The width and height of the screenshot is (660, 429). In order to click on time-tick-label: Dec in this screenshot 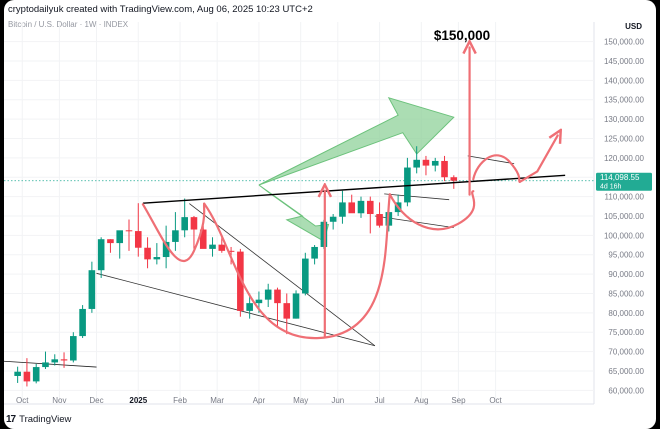, I will do `click(96, 400)`.